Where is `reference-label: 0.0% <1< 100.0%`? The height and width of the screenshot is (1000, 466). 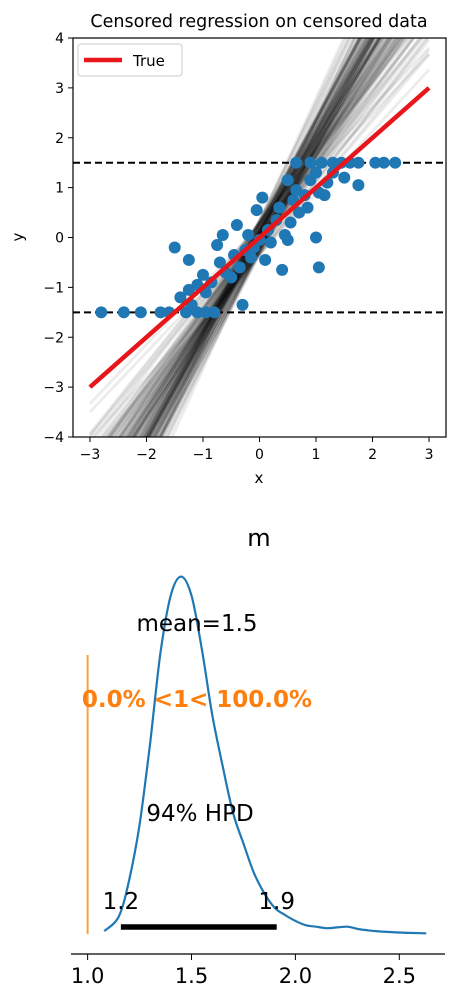 reference-label: 0.0% <1< 100.0% is located at coordinates (197, 700).